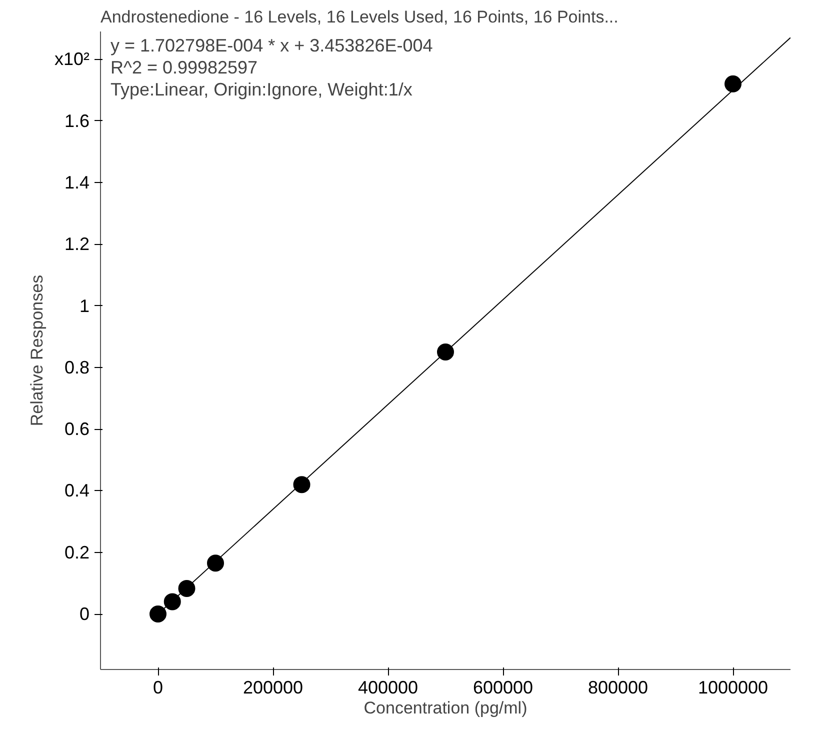 The image size is (821, 736). I want to click on y-tick-label: 0.2, so click(77, 552).